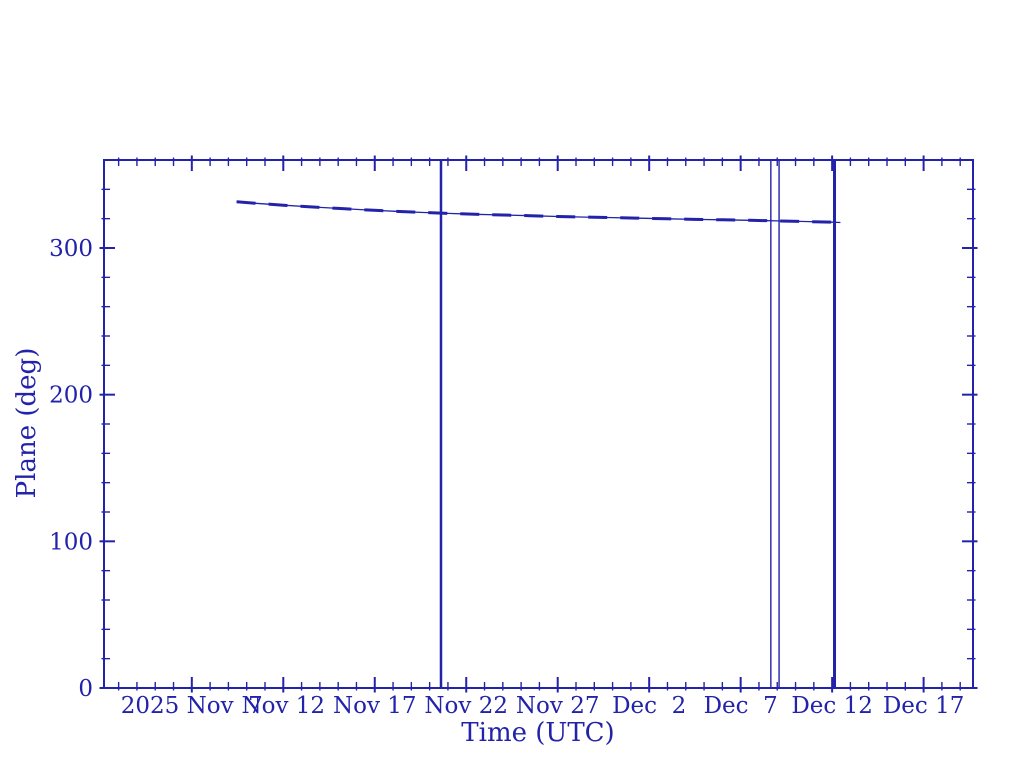 This screenshot has height=768, width=1024. What do you see at coordinates (71, 542) in the screenshot?
I see `y-tick-label: 100` at bounding box center [71, 542].